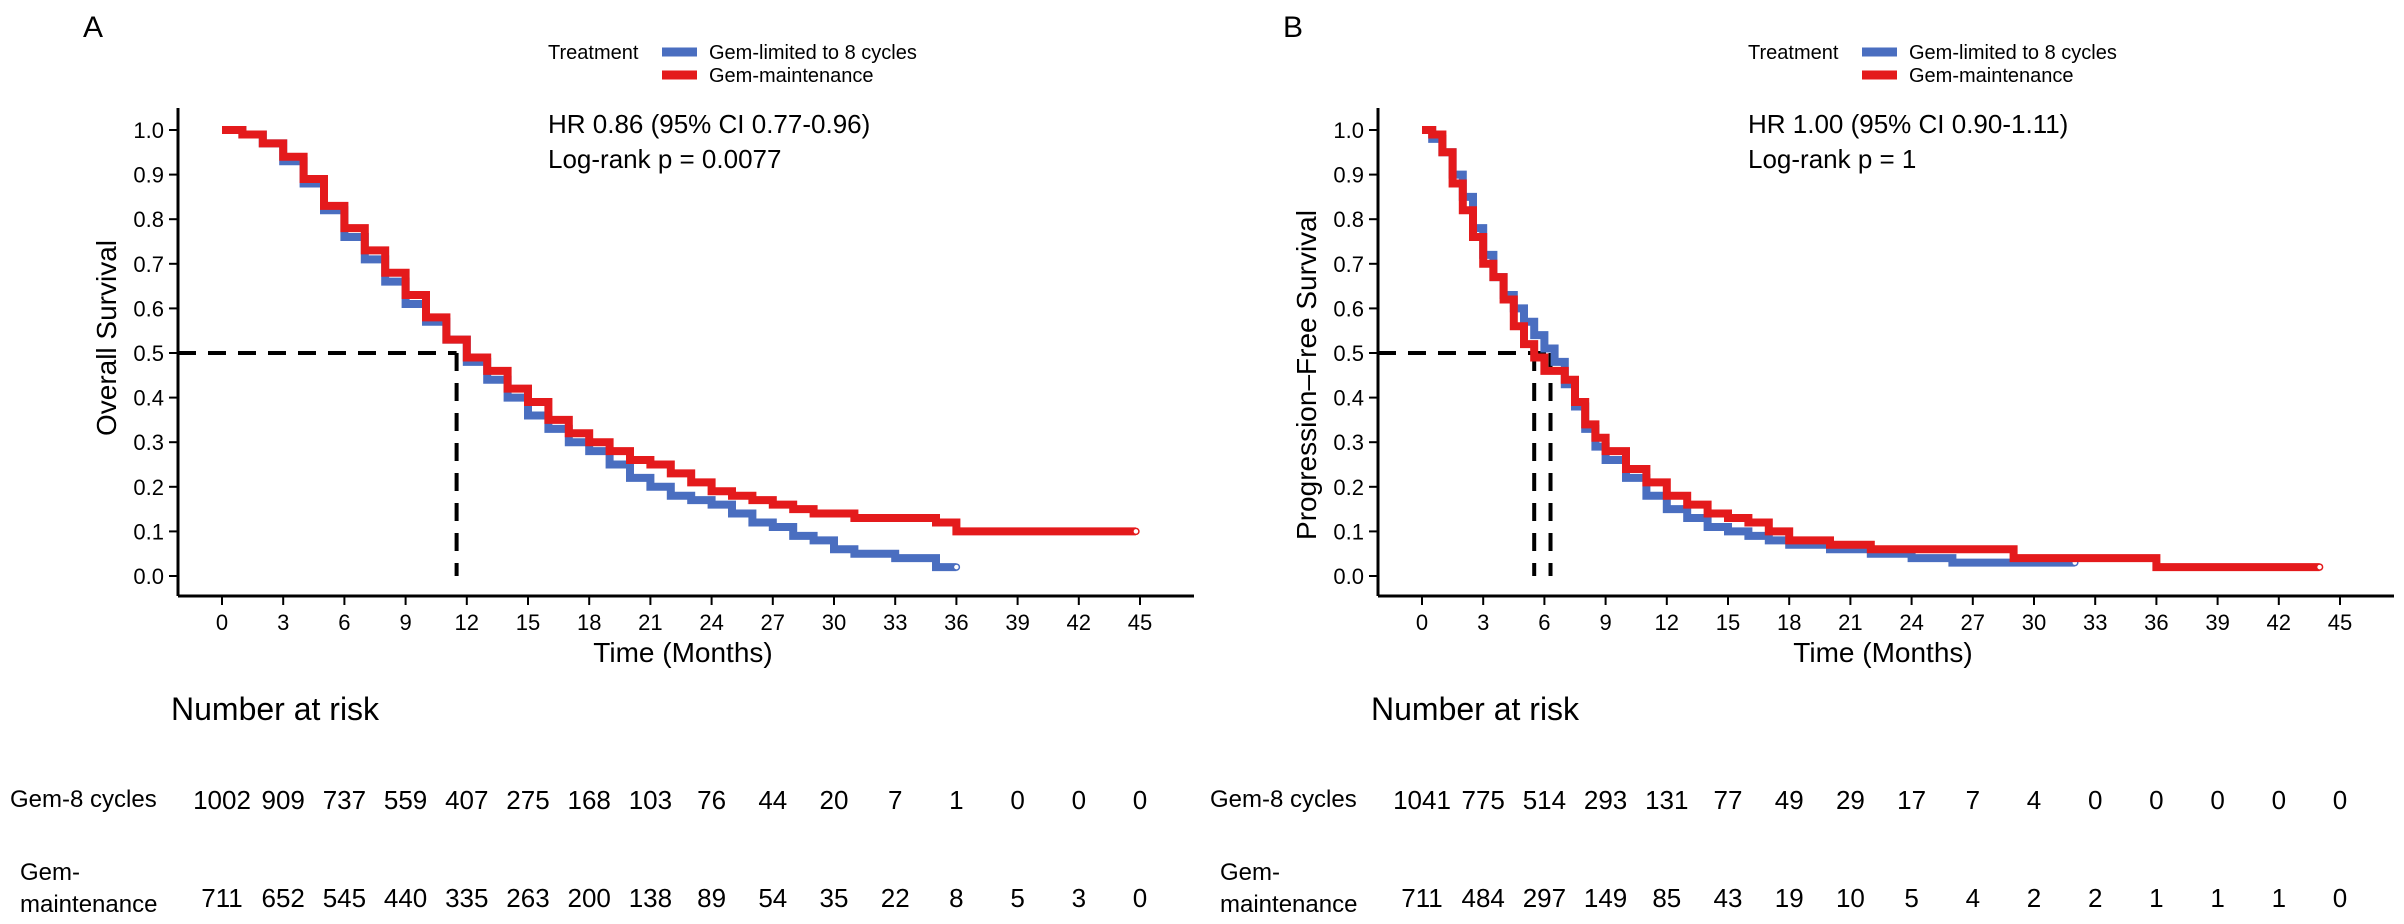 The width and height of the screenshot is (2404, 924). Describe the element at coordinates (1666, 800) in the screenshot. I see `risk-count-gem8: 131` at that location.